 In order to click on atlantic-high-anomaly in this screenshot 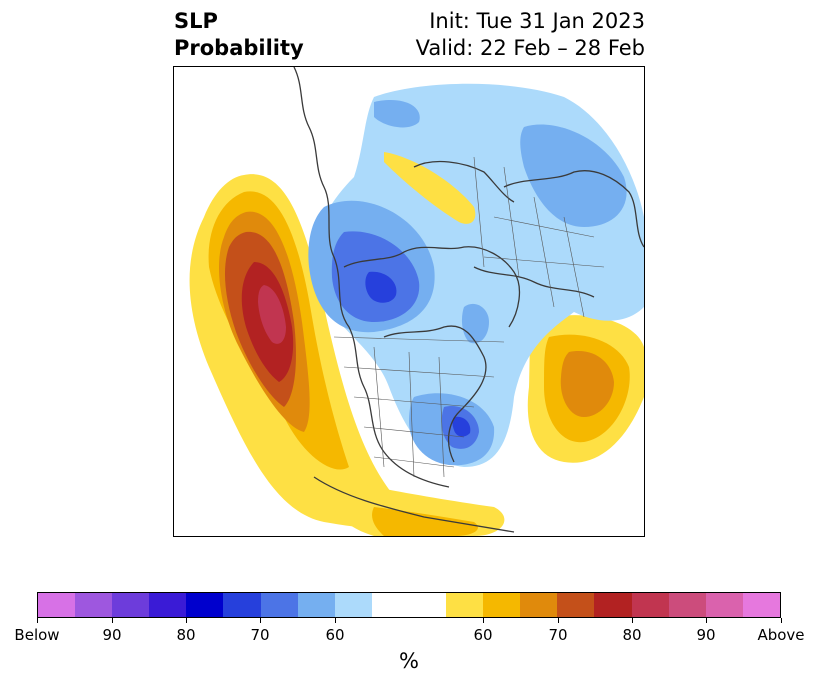, I will do `click(585, 389)`.